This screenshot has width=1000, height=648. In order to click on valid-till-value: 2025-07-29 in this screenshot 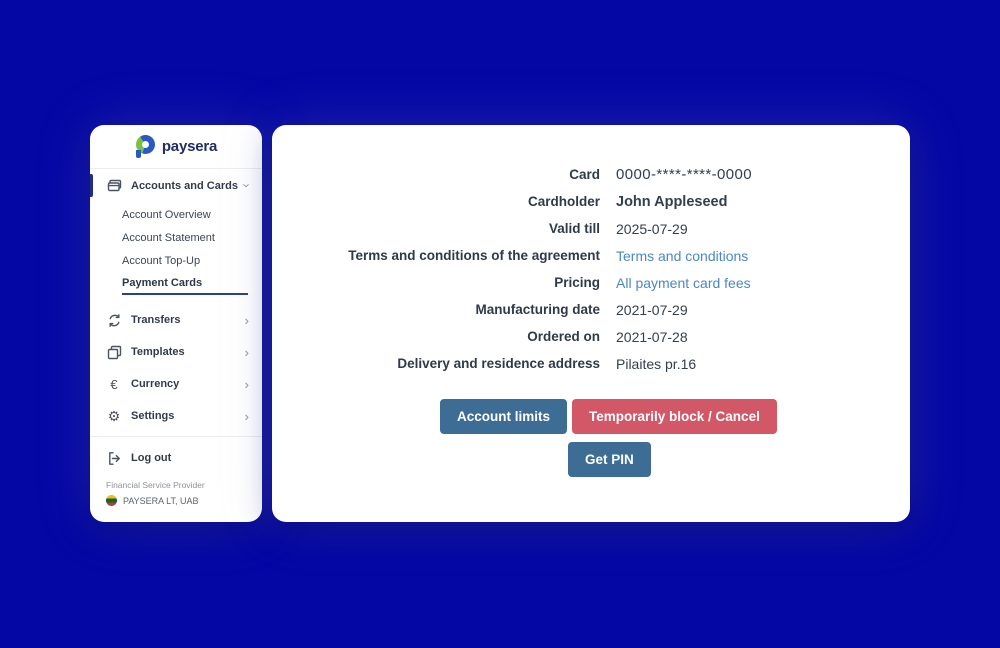, I will do `click(652, 228)`.